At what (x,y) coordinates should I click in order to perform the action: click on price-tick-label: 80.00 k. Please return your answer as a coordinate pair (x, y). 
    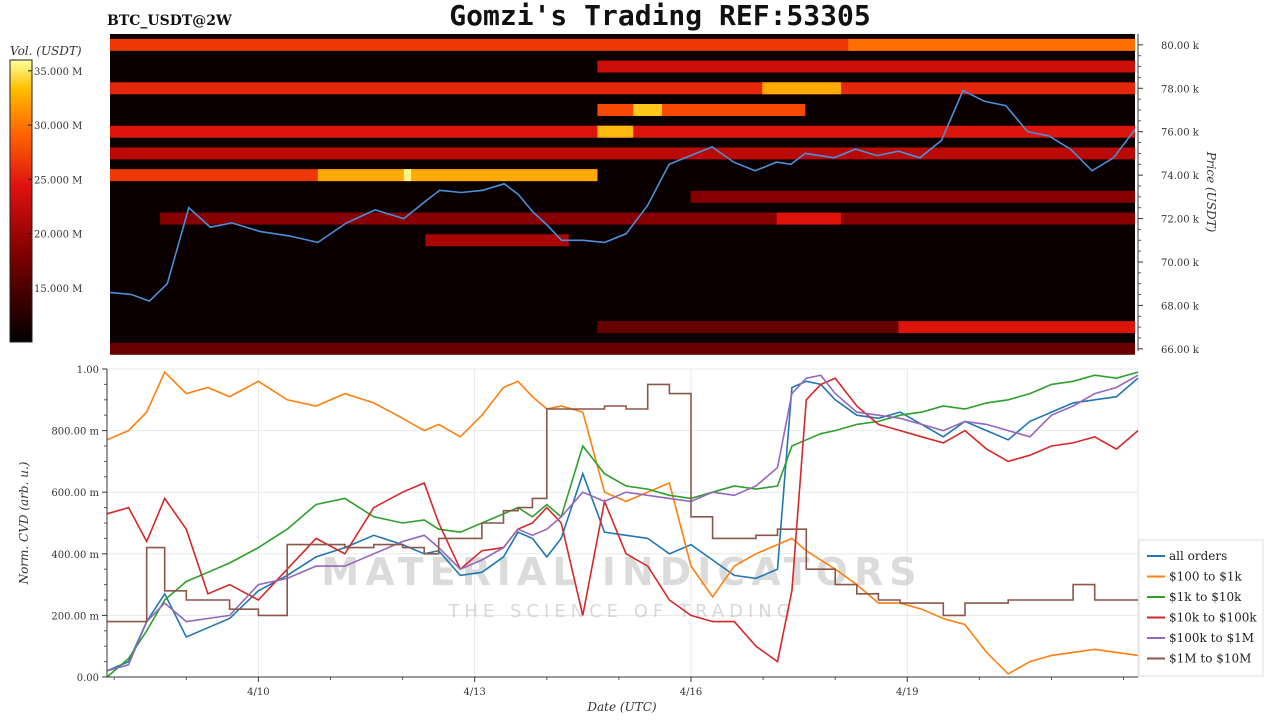
    Looking at the image, I should click on (1180, 46).